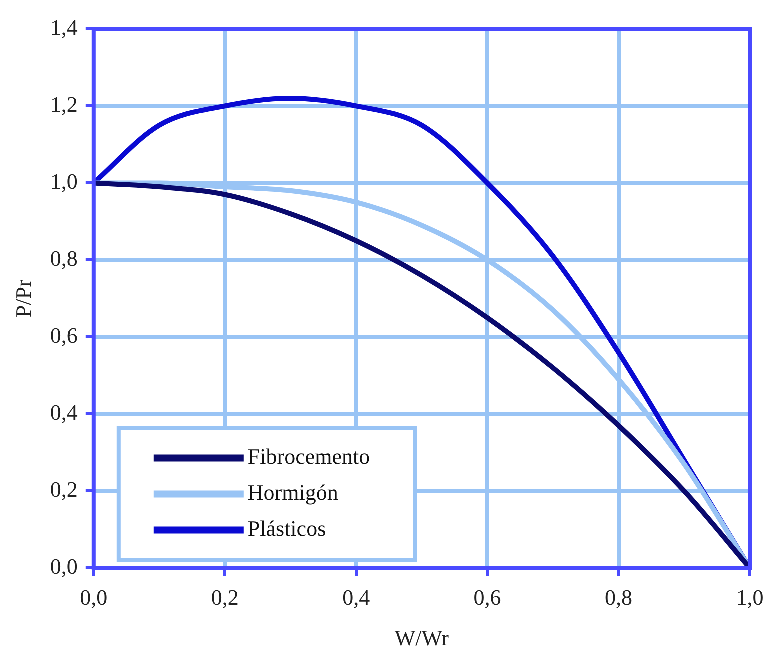  What do you see at coordinates (309, 456) in the screenshot?
I see `legend-label: Fibrocemento` at bounding box center [309, 456].